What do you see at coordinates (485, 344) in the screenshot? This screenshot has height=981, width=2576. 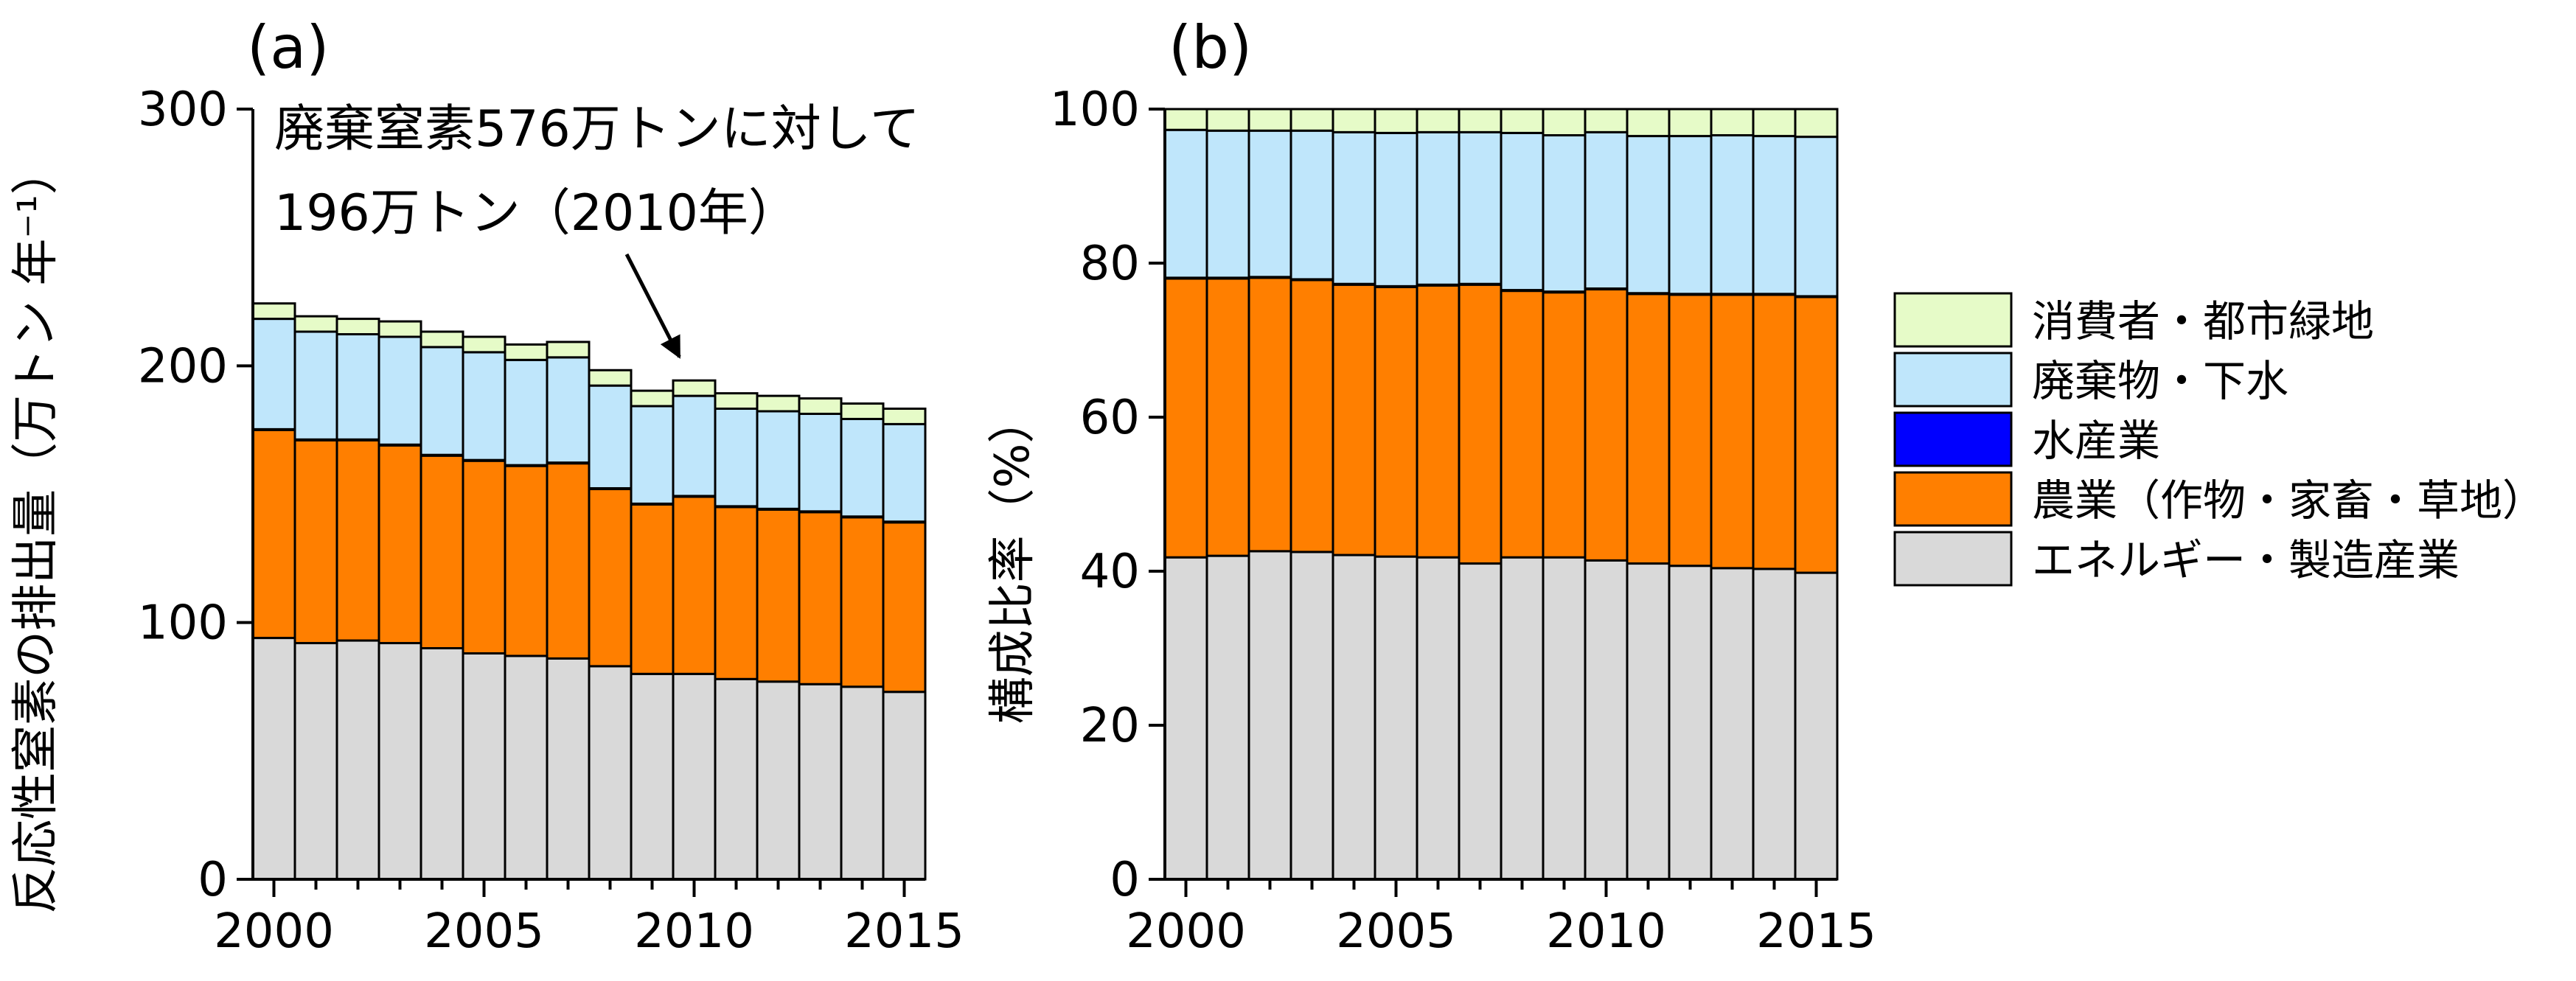 I see `panel-a-bar-2005-consumer` at bounding box center [485, 344].